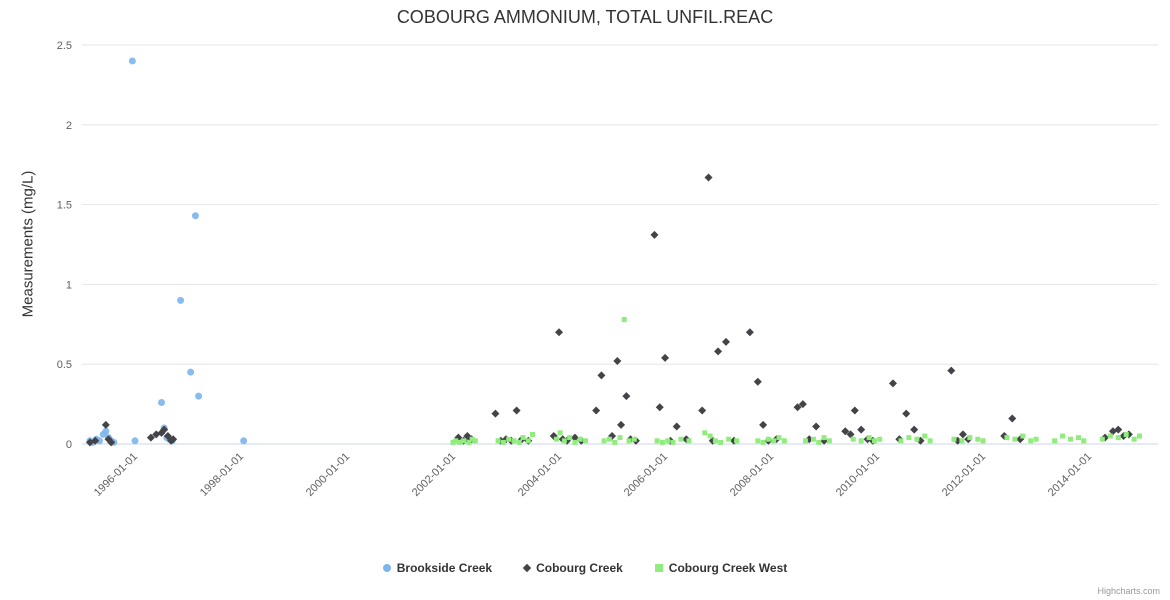 The image size is (1170, 600). Describe the element at coordinates (752, 475) in the screenshot. I see `x-tick-label: 2008-01-01` at that location.